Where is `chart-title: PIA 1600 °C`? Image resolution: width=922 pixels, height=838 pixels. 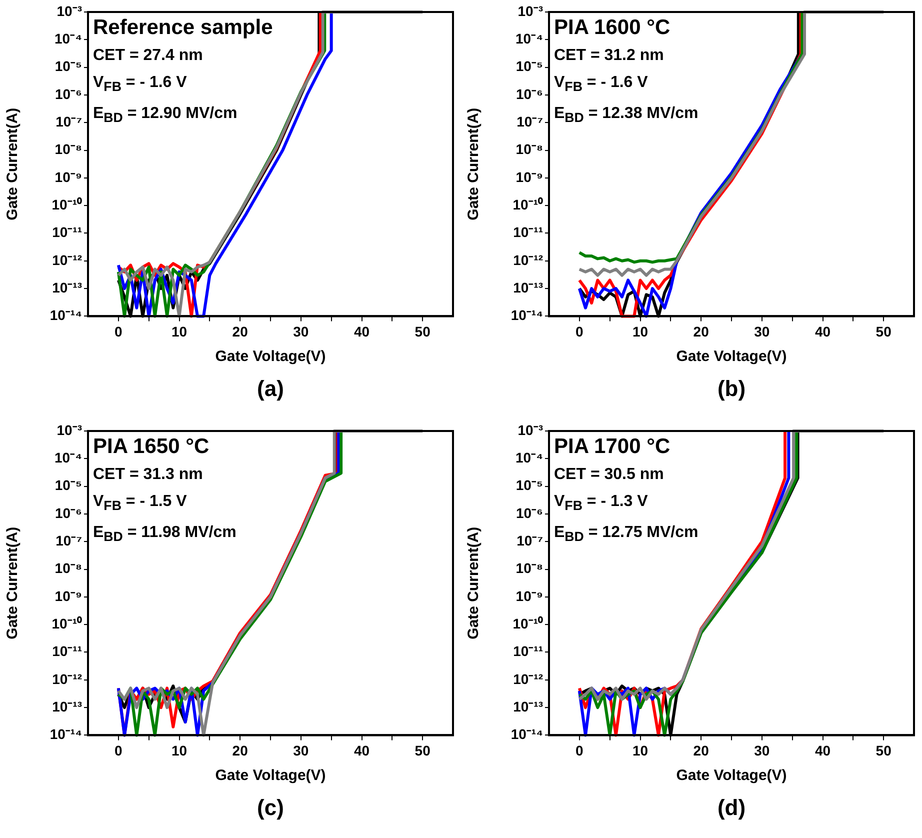 chart-title: PIA 1600 °C is located at coordinates (613, 28).